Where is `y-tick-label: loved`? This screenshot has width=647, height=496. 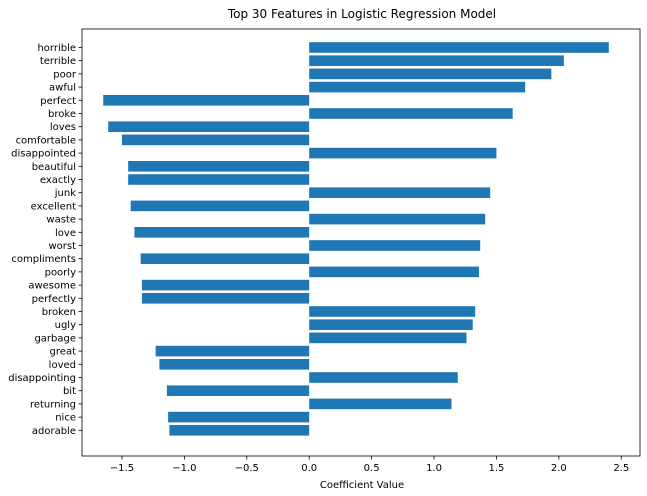 y-tick-label: loved is located at coordinates (62, 365).